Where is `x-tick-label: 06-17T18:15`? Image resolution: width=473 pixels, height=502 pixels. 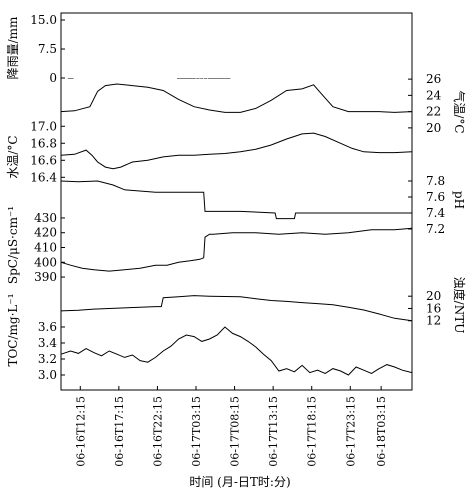
x-tick-label: 06-17T18:15 is located at coordinates (312, 431).